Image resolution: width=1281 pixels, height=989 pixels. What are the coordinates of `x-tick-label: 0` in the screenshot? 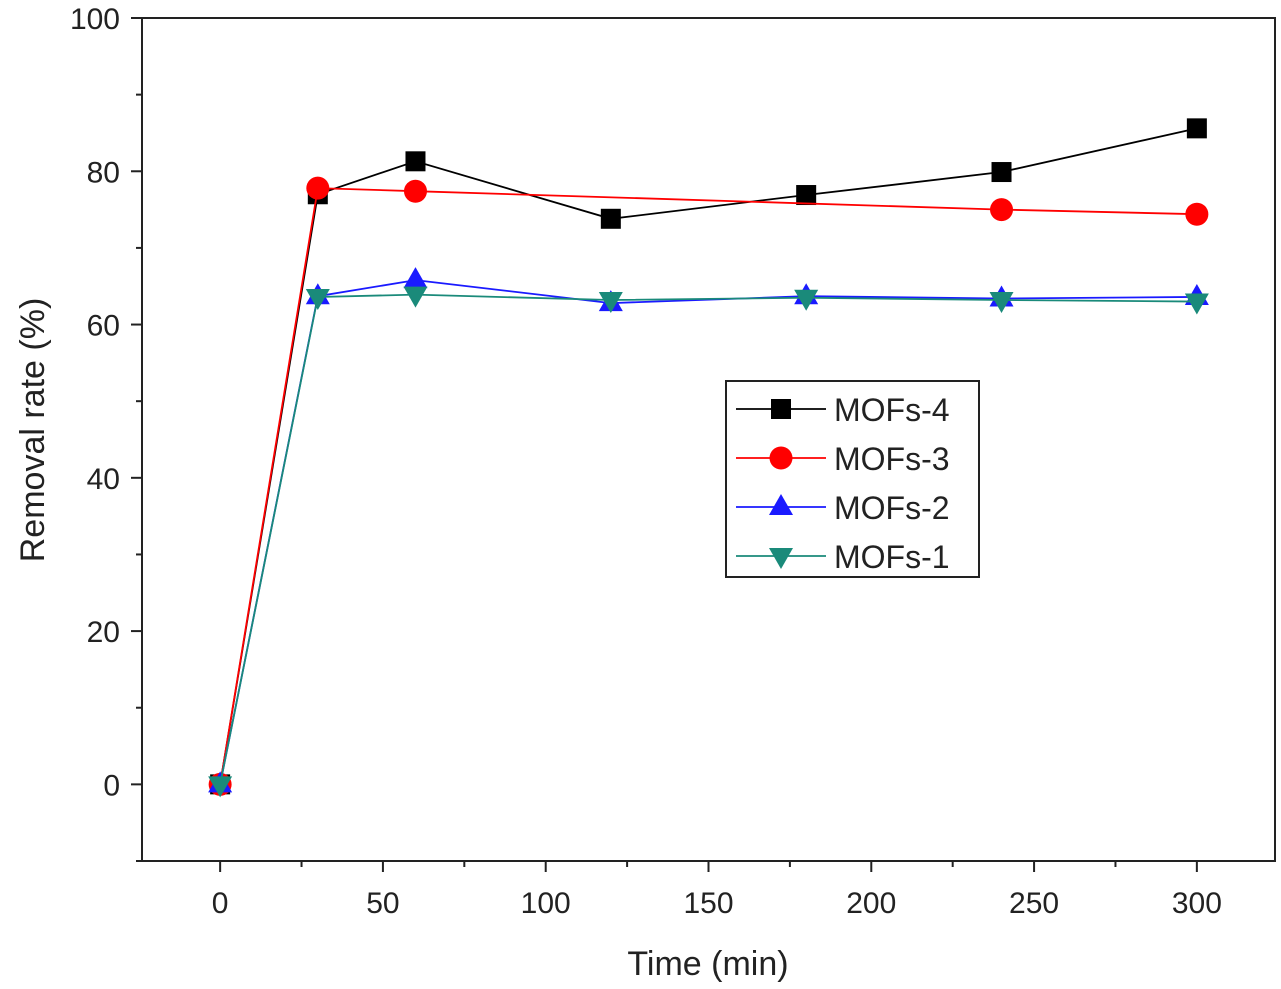 It's located at (220, 903).